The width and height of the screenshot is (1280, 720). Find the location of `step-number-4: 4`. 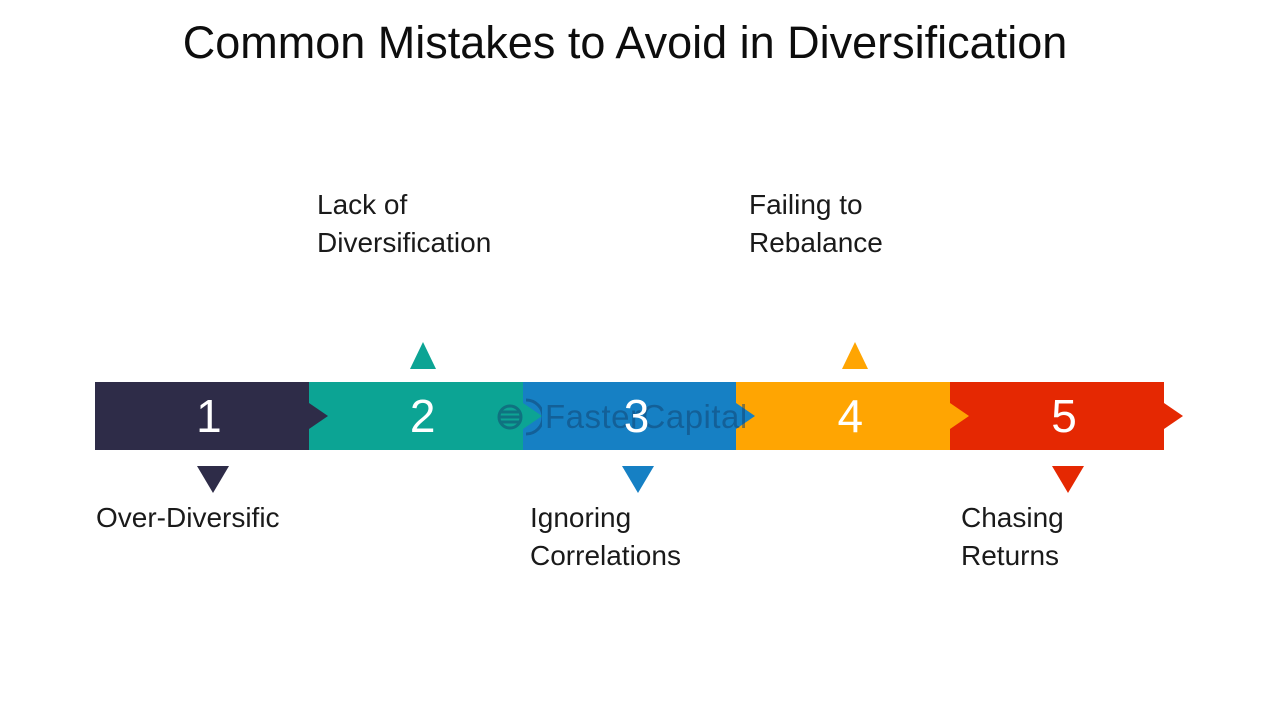

step-number-4: 4 is located at coordinates (850, 416).